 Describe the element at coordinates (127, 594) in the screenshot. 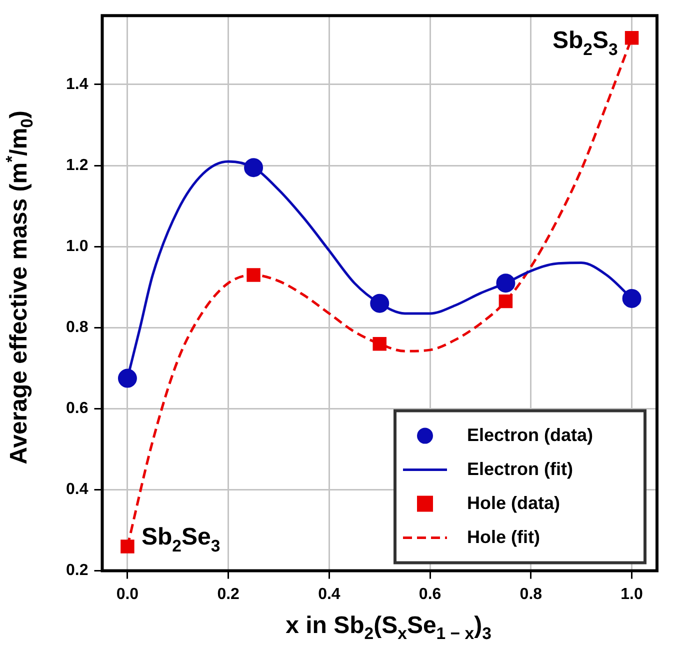

I see `x-tick-label: 0.0` at that location.